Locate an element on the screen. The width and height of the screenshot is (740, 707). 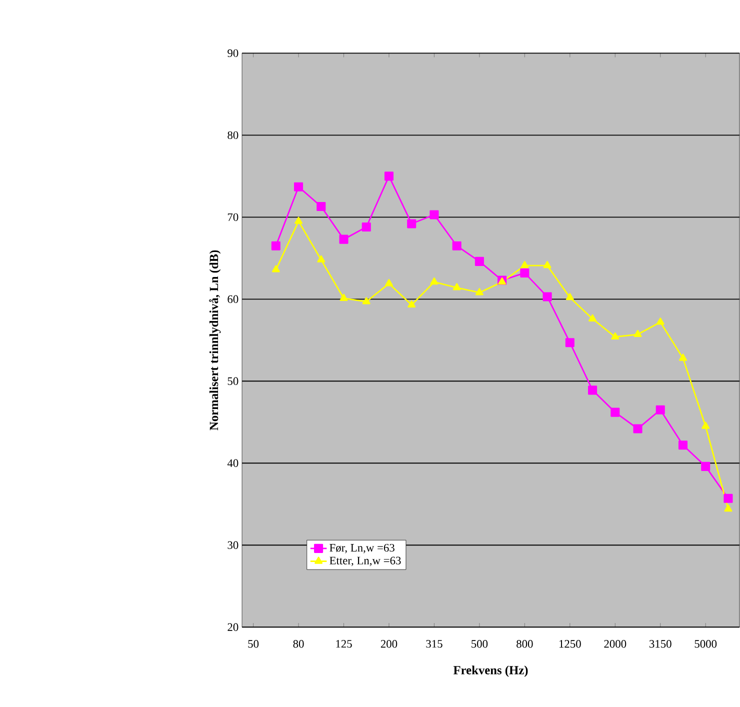
x-tick-label: 5000 is located at coordinates (705, 644).